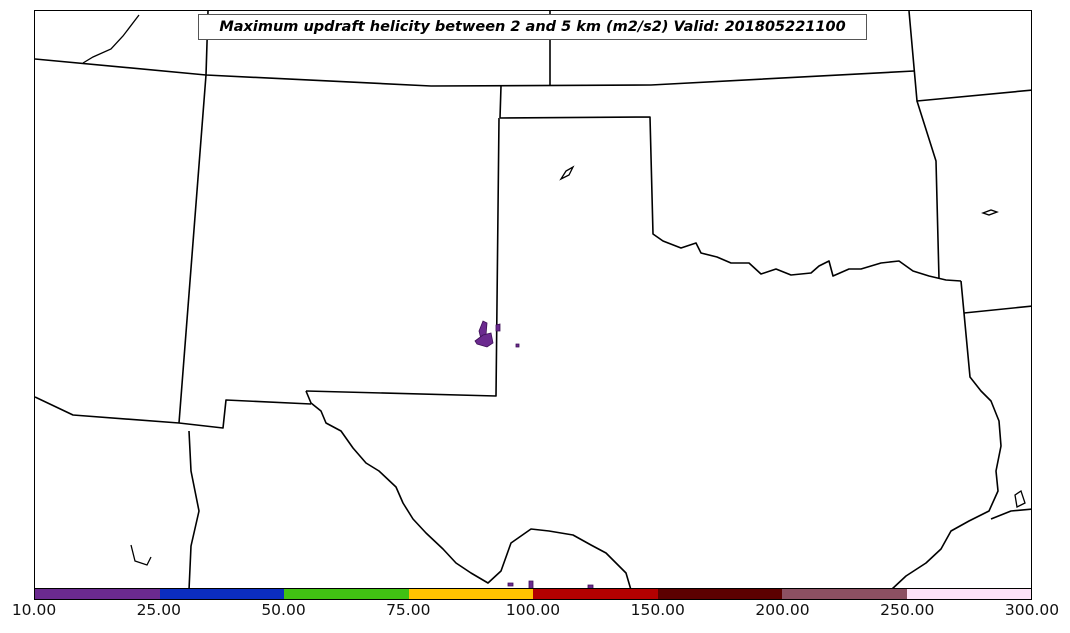 This screenshot has width=1070, height=633. Describe the element at coordinates (907, 610) in the screenshot. I see `colorbar-tick-label: 250.00` at that location.